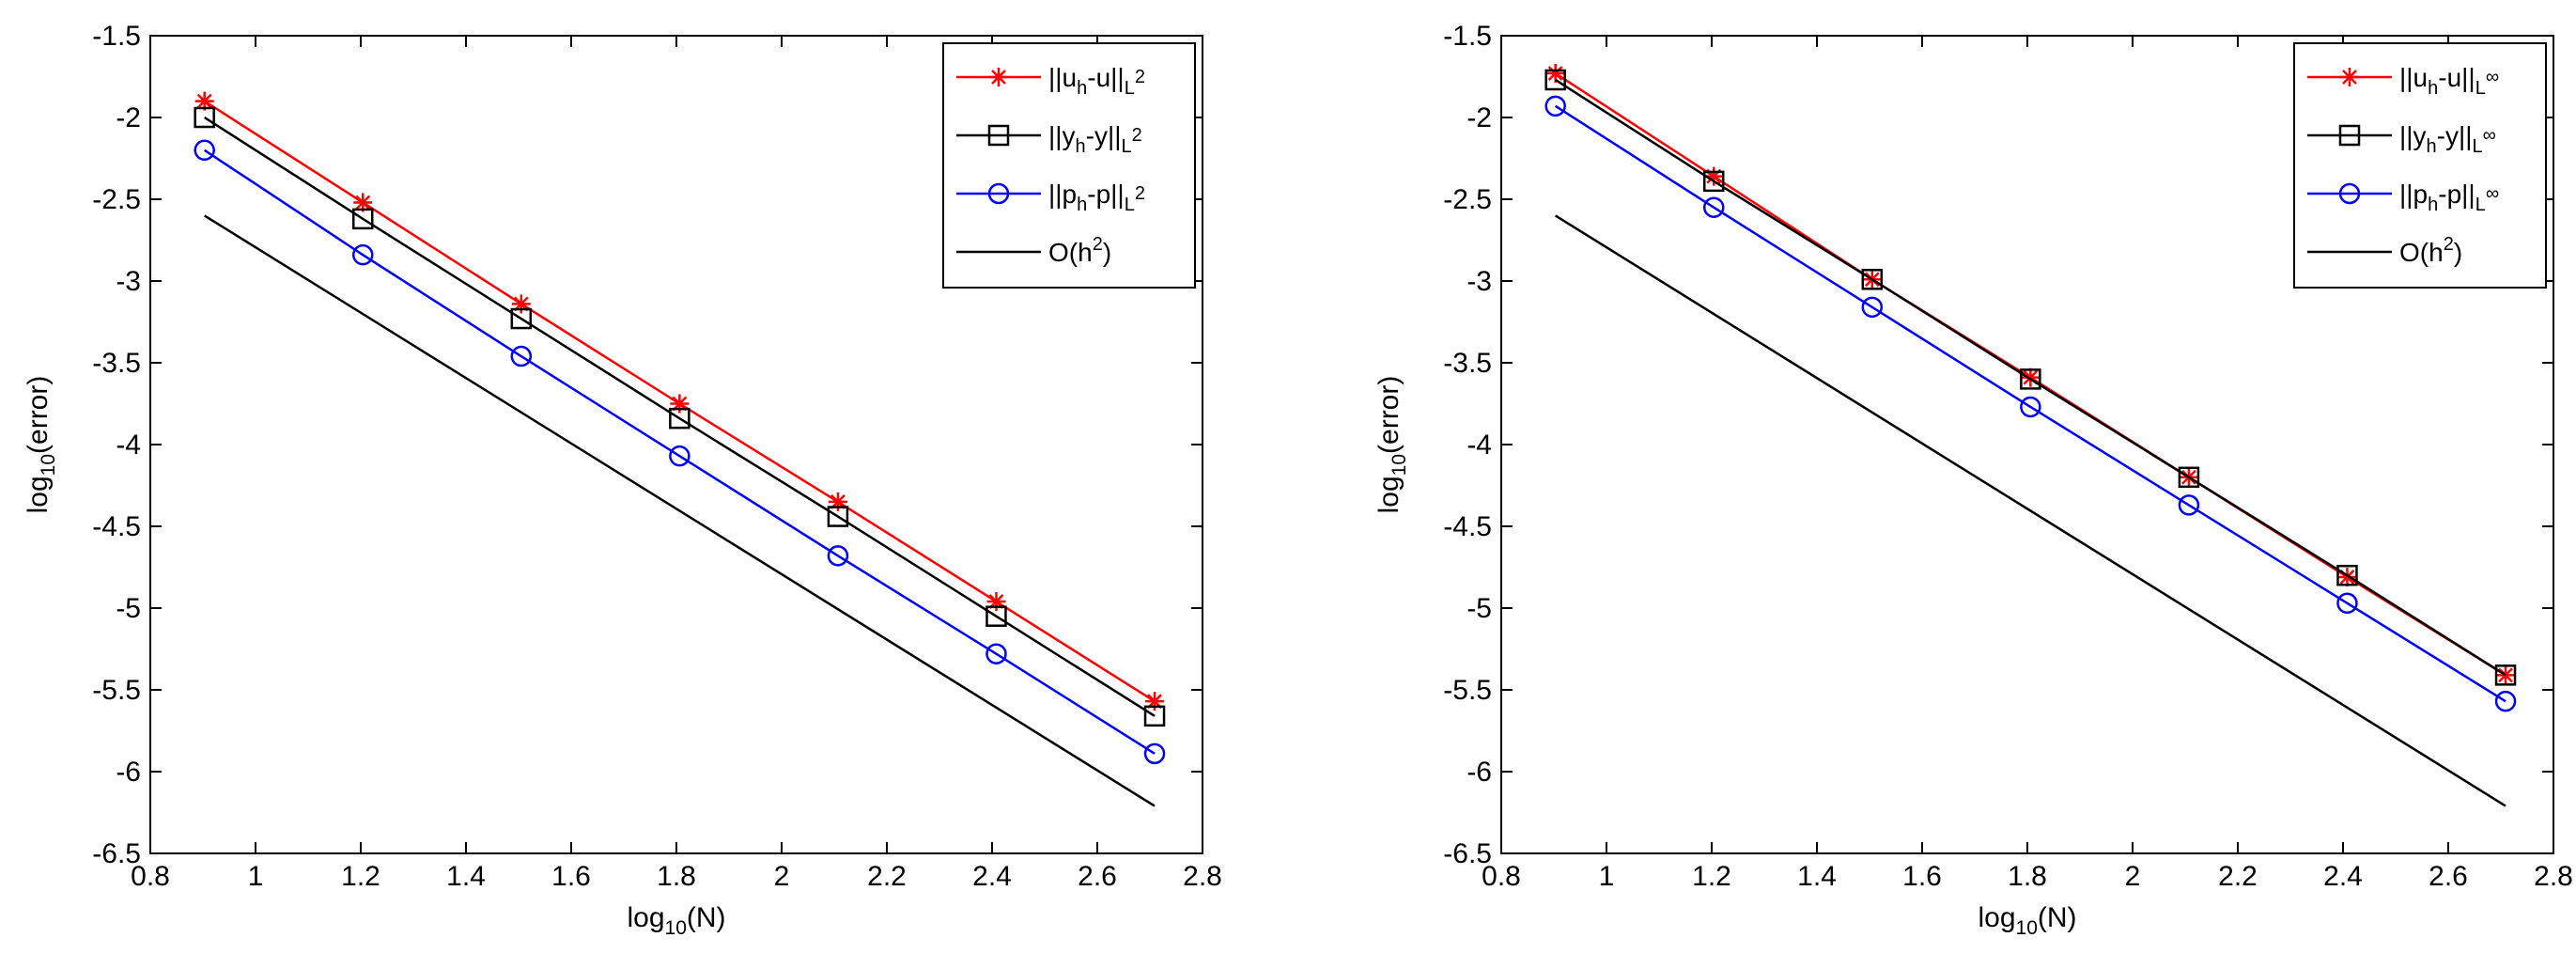 This screenshot has width=2576, height=969. I want to click on x-tick-label: 1.8, so click(676, 876).